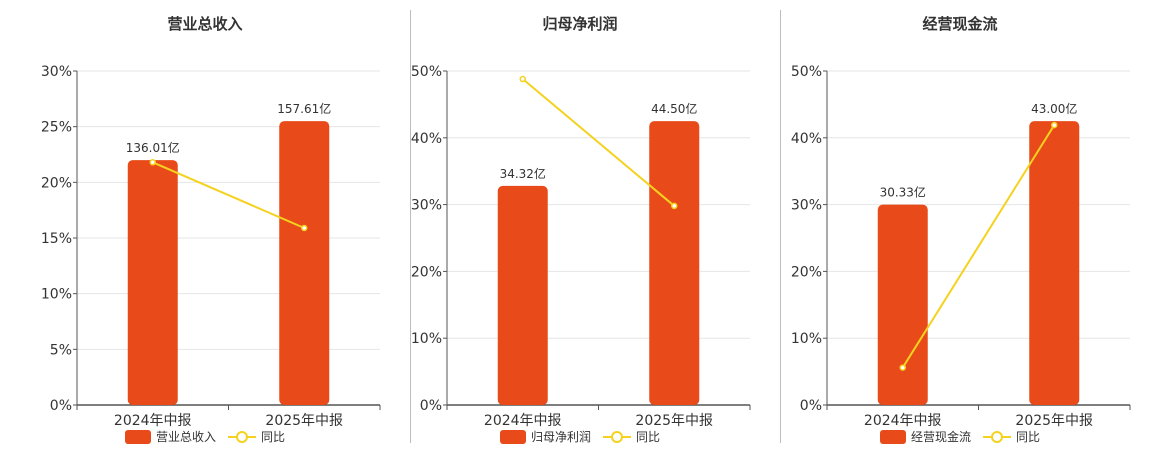 The height and width of the screenshot is (450, 1160). I want to click on chart-legend: 归母净利润 同比, so click(580, 436).